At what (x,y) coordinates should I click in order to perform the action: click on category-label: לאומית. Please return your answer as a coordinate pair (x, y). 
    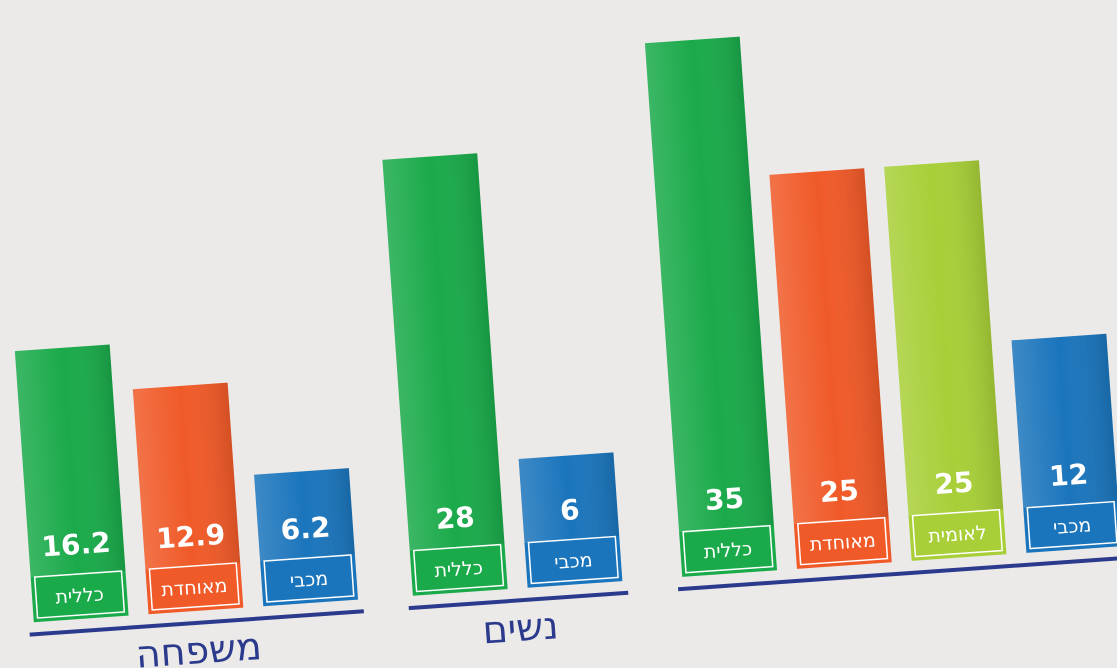
    Looking at the image, I should click on (958, 535).